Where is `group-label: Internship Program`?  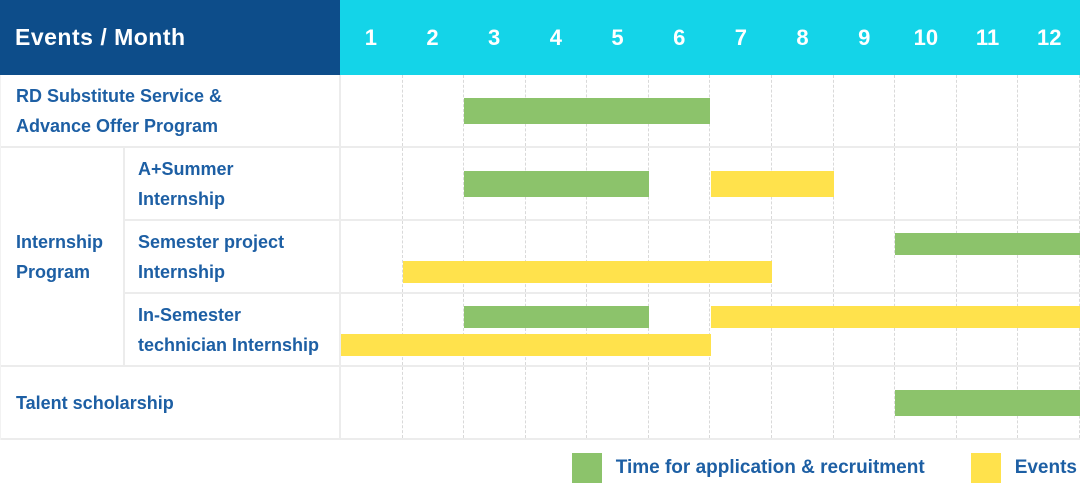
group-label: Internship Program is located at coordinates (63, 257).